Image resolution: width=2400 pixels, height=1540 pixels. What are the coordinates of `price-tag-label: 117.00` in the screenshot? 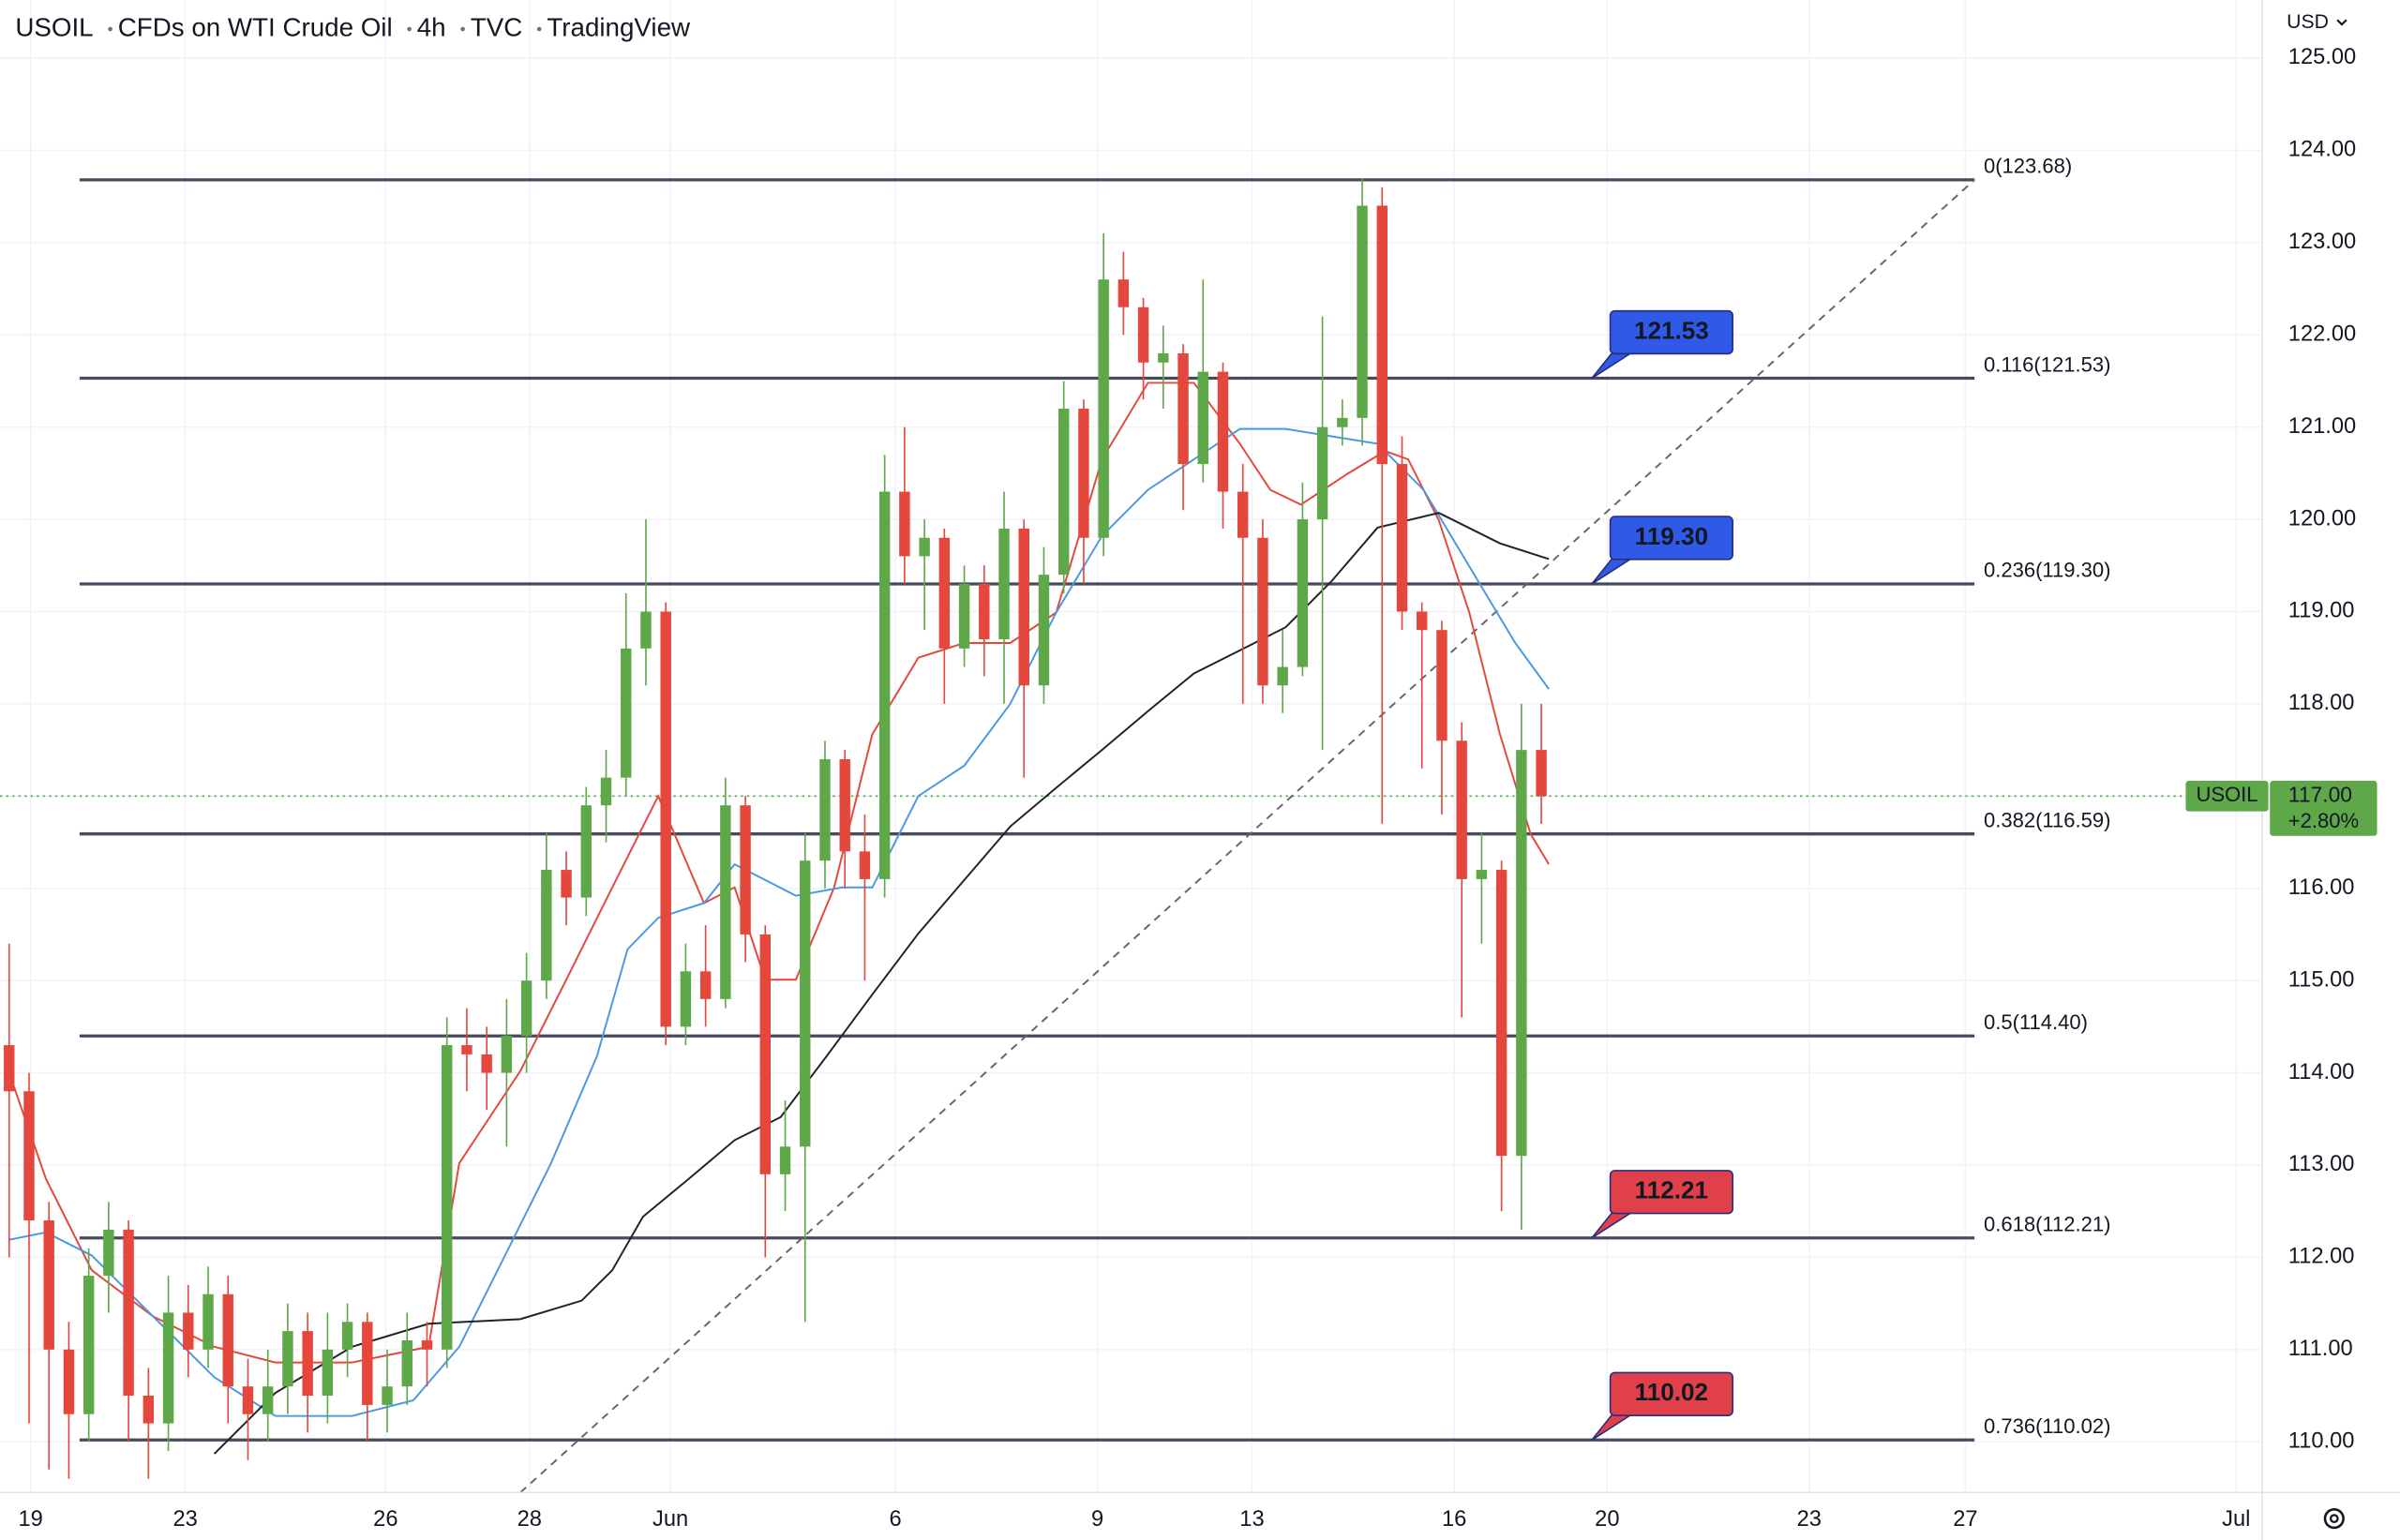 It's located at (2320, 794).